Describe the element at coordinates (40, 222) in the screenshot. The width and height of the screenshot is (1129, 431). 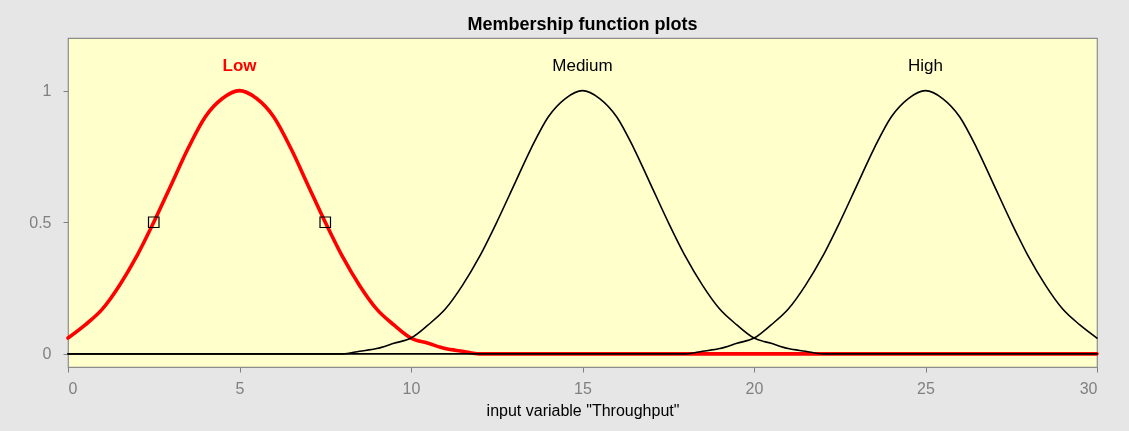
I see `y-tick-label: 0.5` at that location.